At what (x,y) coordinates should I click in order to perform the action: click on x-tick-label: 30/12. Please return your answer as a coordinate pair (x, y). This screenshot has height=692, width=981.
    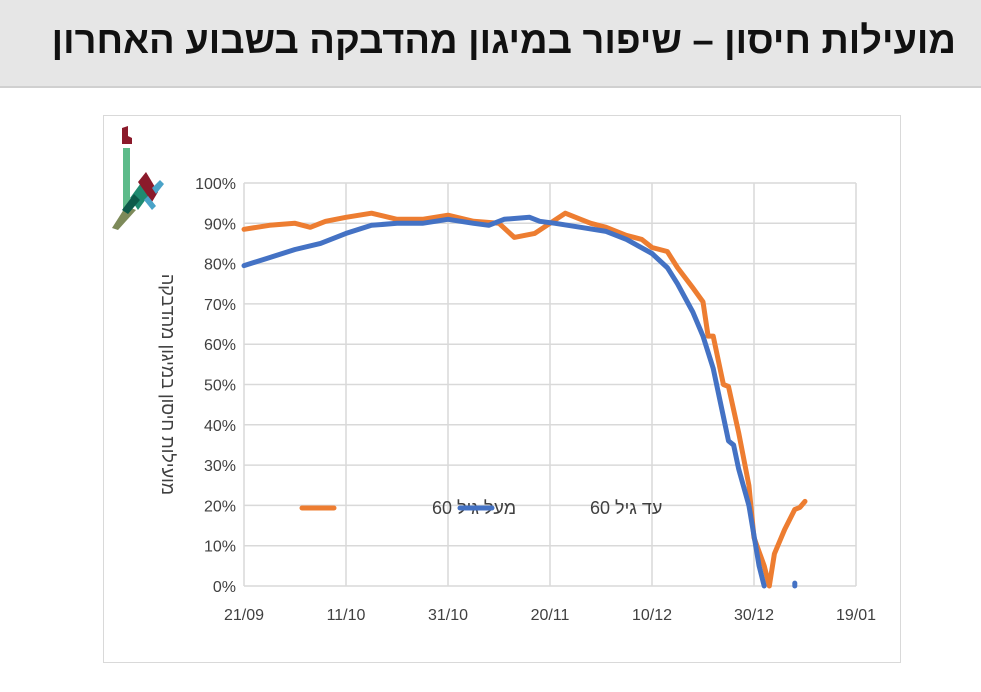
    Looking at the image, I should click on (754, 615).